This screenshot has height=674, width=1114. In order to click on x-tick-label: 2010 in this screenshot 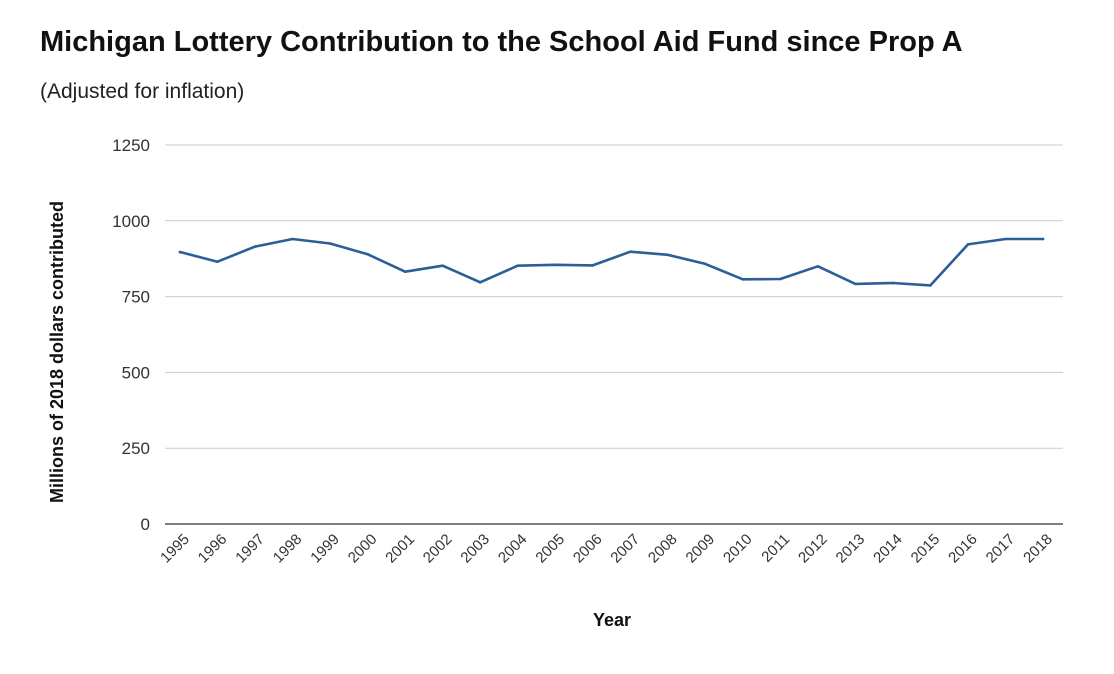, I will do `click(738, 549)`.